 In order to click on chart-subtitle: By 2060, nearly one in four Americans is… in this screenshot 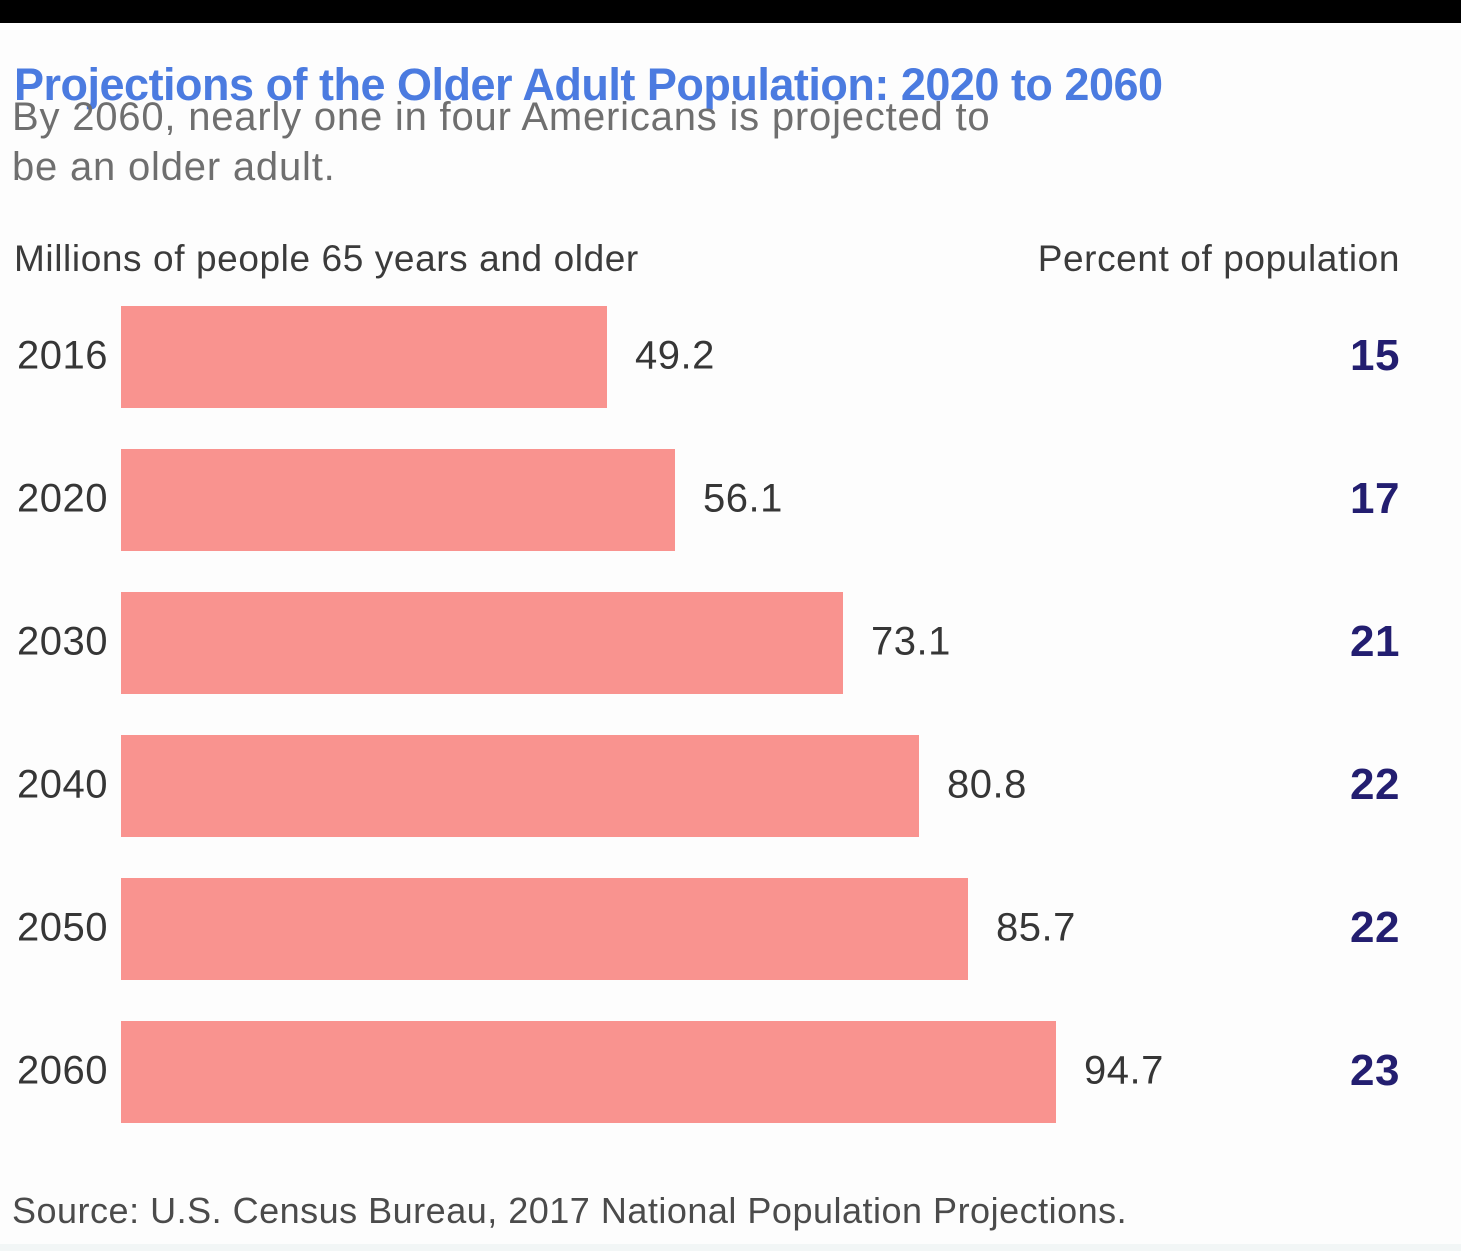, I will do `click(662, 142)`.